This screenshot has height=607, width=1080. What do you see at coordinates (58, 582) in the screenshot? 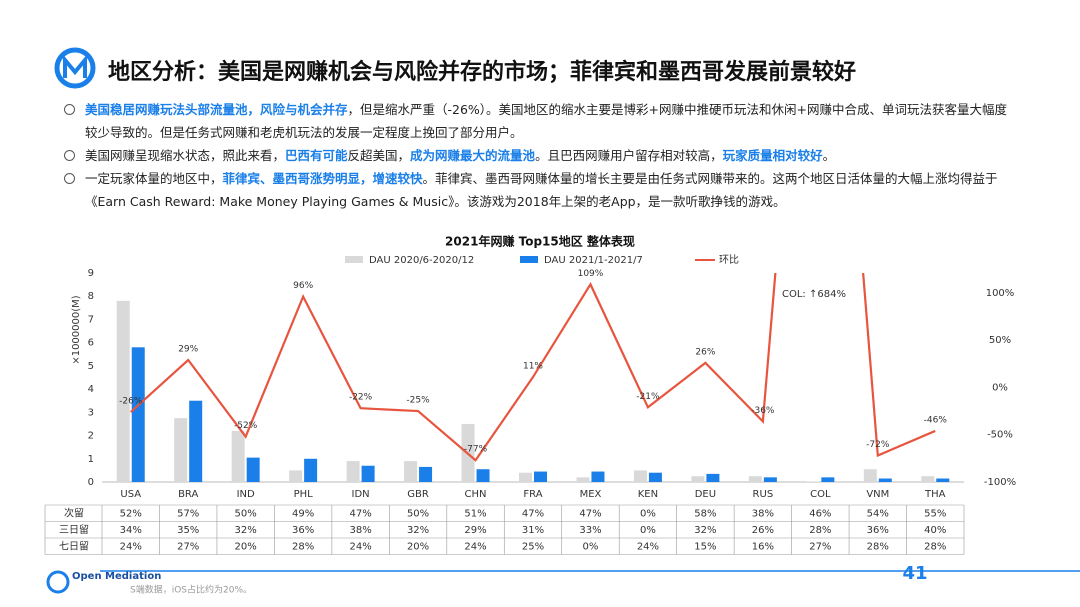
I see `footer-logo` at bounding box center [58, 582].